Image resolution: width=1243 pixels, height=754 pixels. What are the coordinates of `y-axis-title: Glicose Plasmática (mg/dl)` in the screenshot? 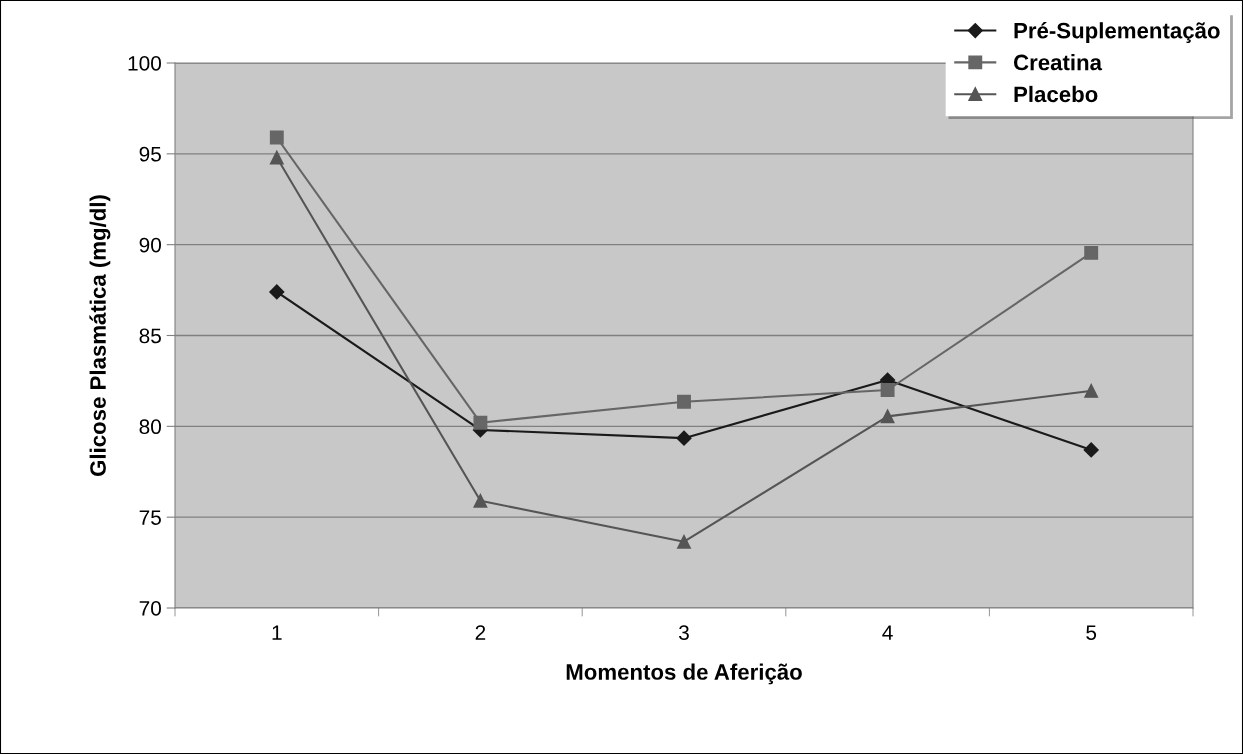 It's located at (100, 335).